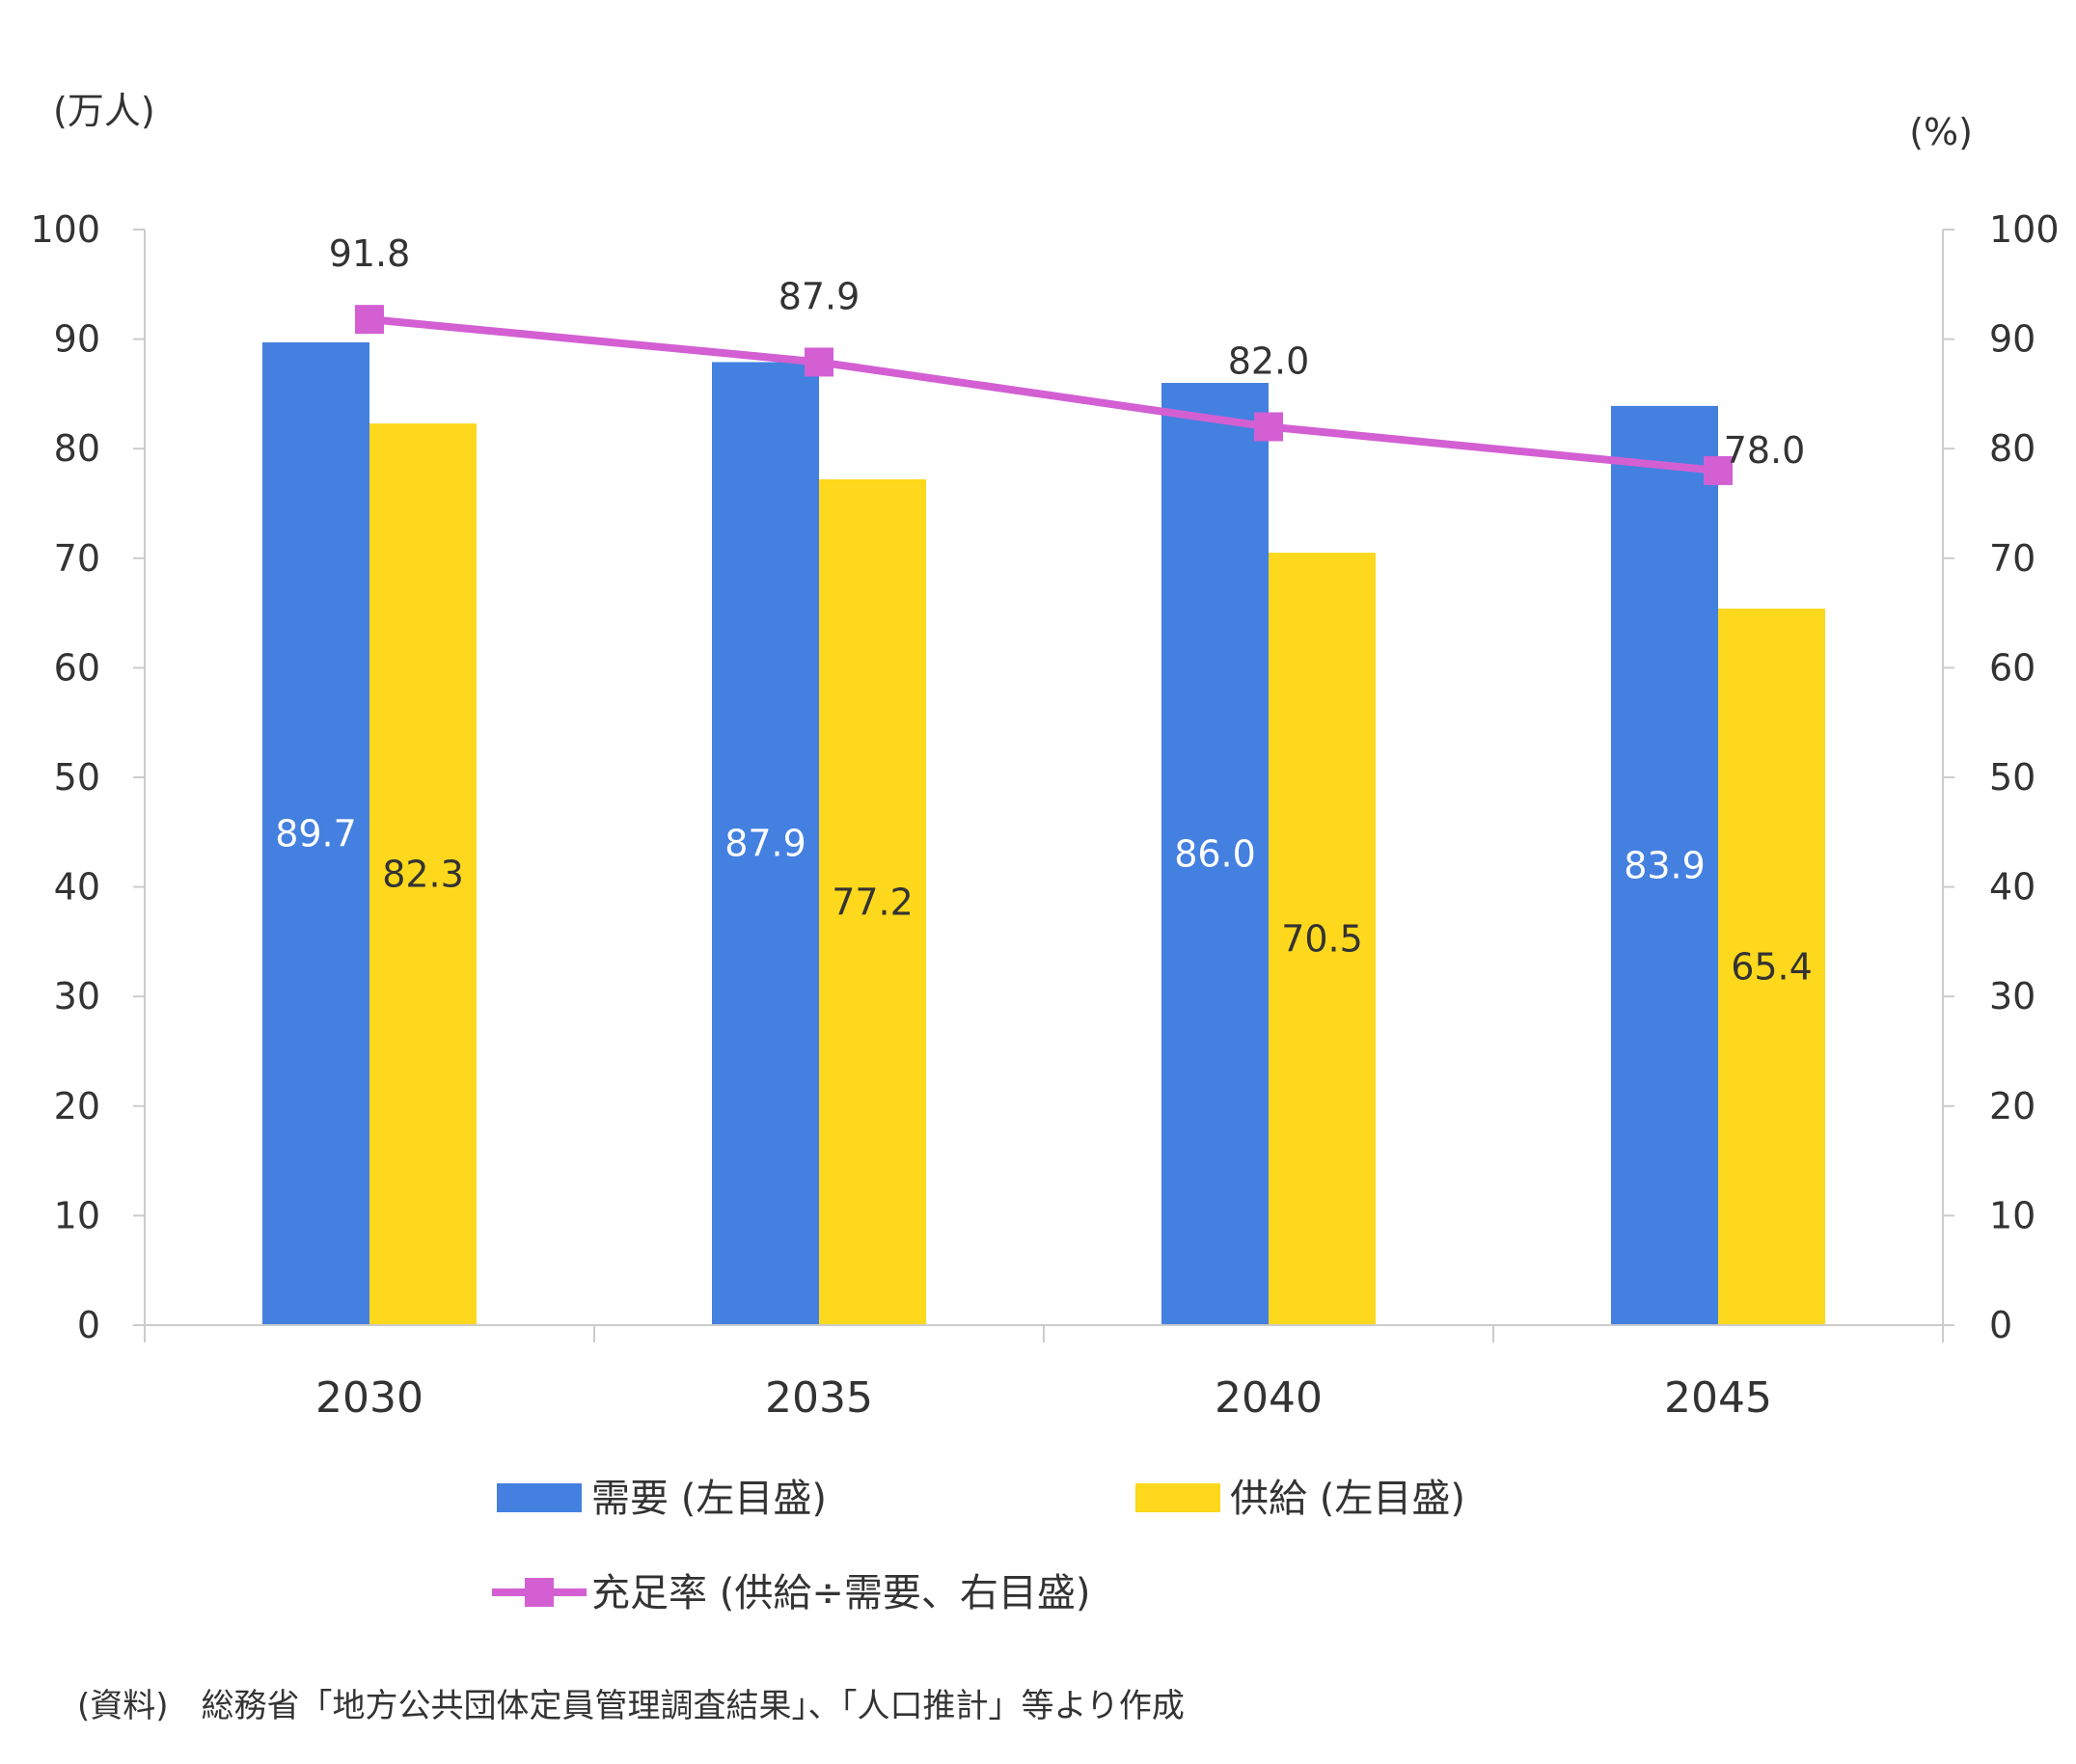  Describe the element at coordinates (819, 296) in the screenshot. I see `data-label-fulfillment-2035: 87.9` at that location.